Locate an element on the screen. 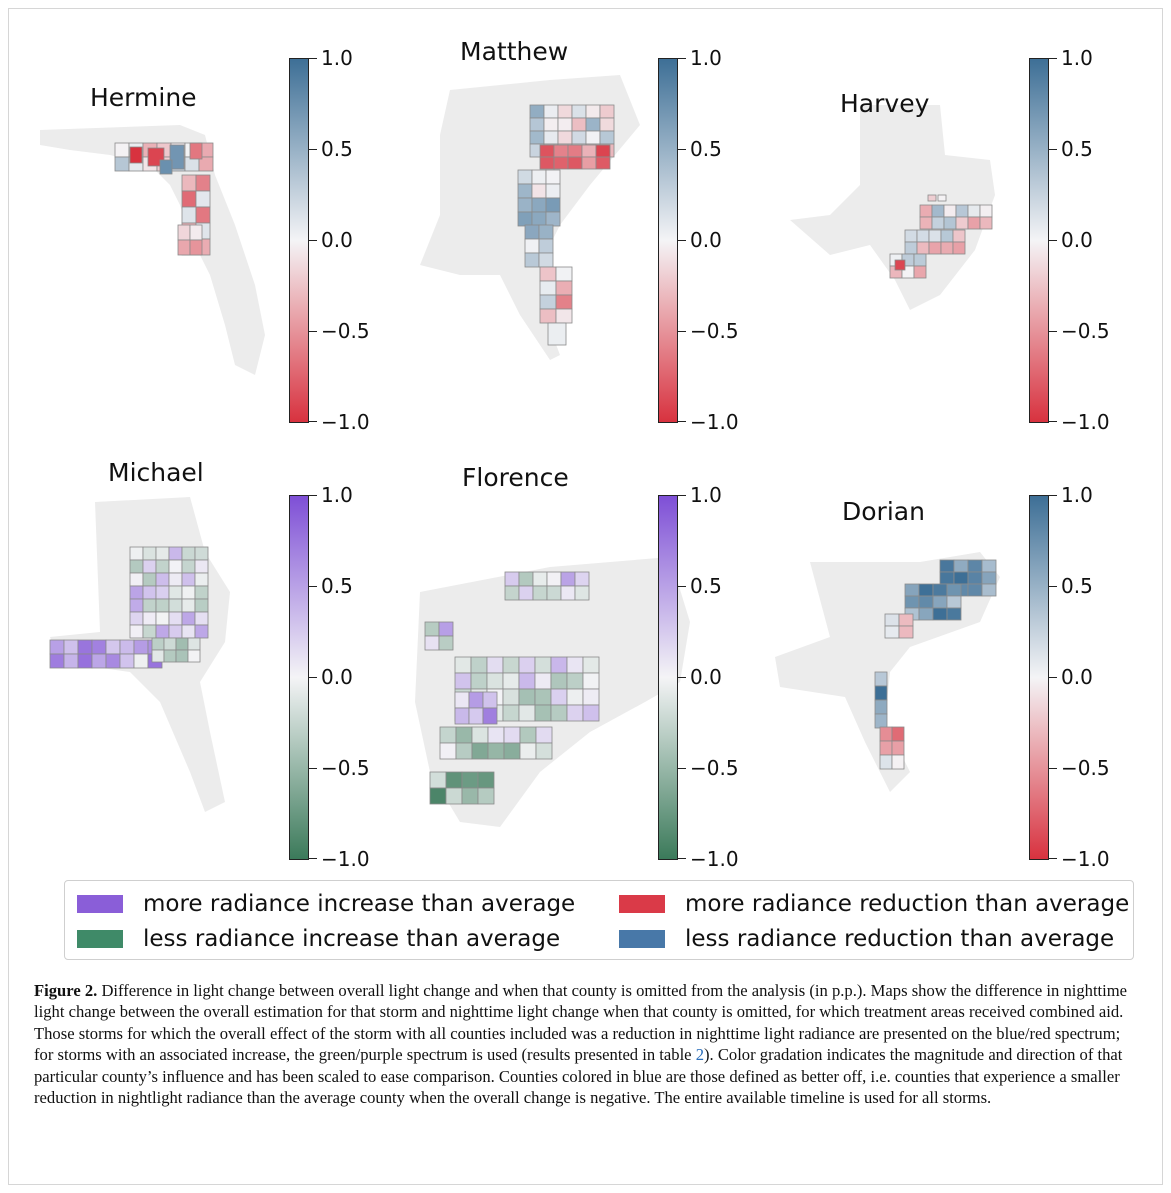  panel-michael: Michael 1.0 0.5 0.0 −0.5 −1.0 is located at coordinates (220, 680).